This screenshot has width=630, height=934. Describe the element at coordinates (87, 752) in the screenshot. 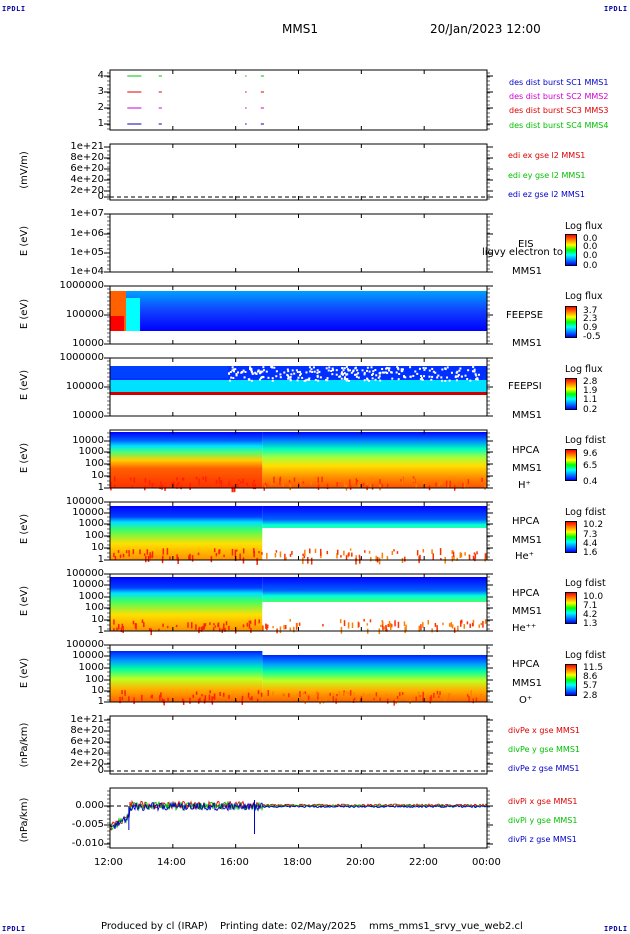

I see `divpe-ytick-label: 4e+20` at that location.